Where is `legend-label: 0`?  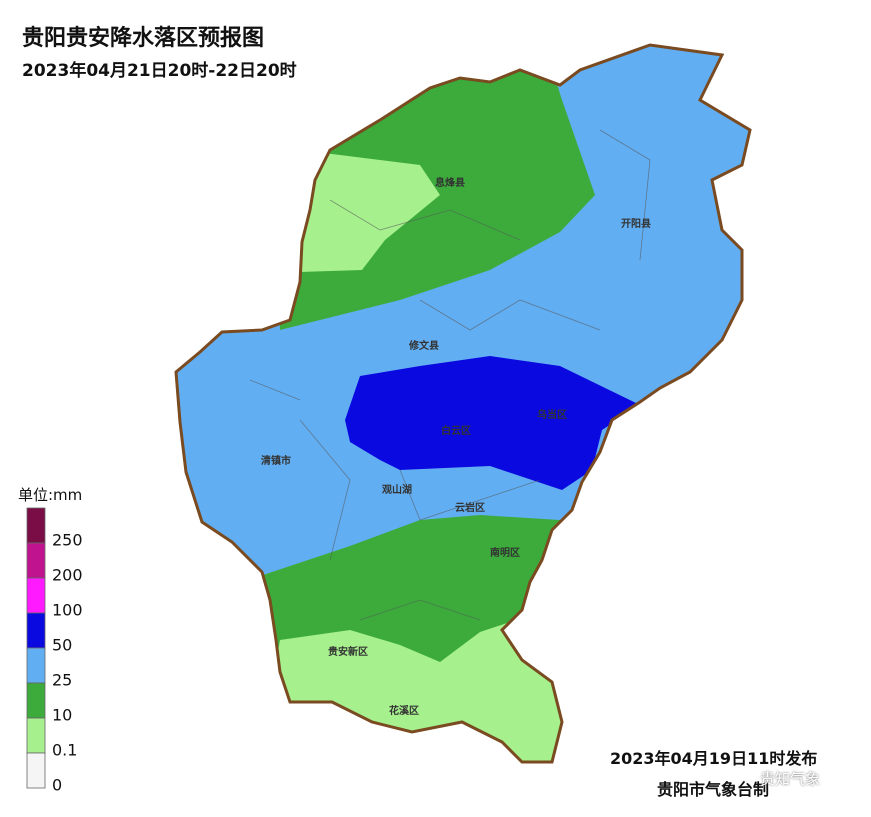 legend-label: 0 is located at coordinates (57, 785).